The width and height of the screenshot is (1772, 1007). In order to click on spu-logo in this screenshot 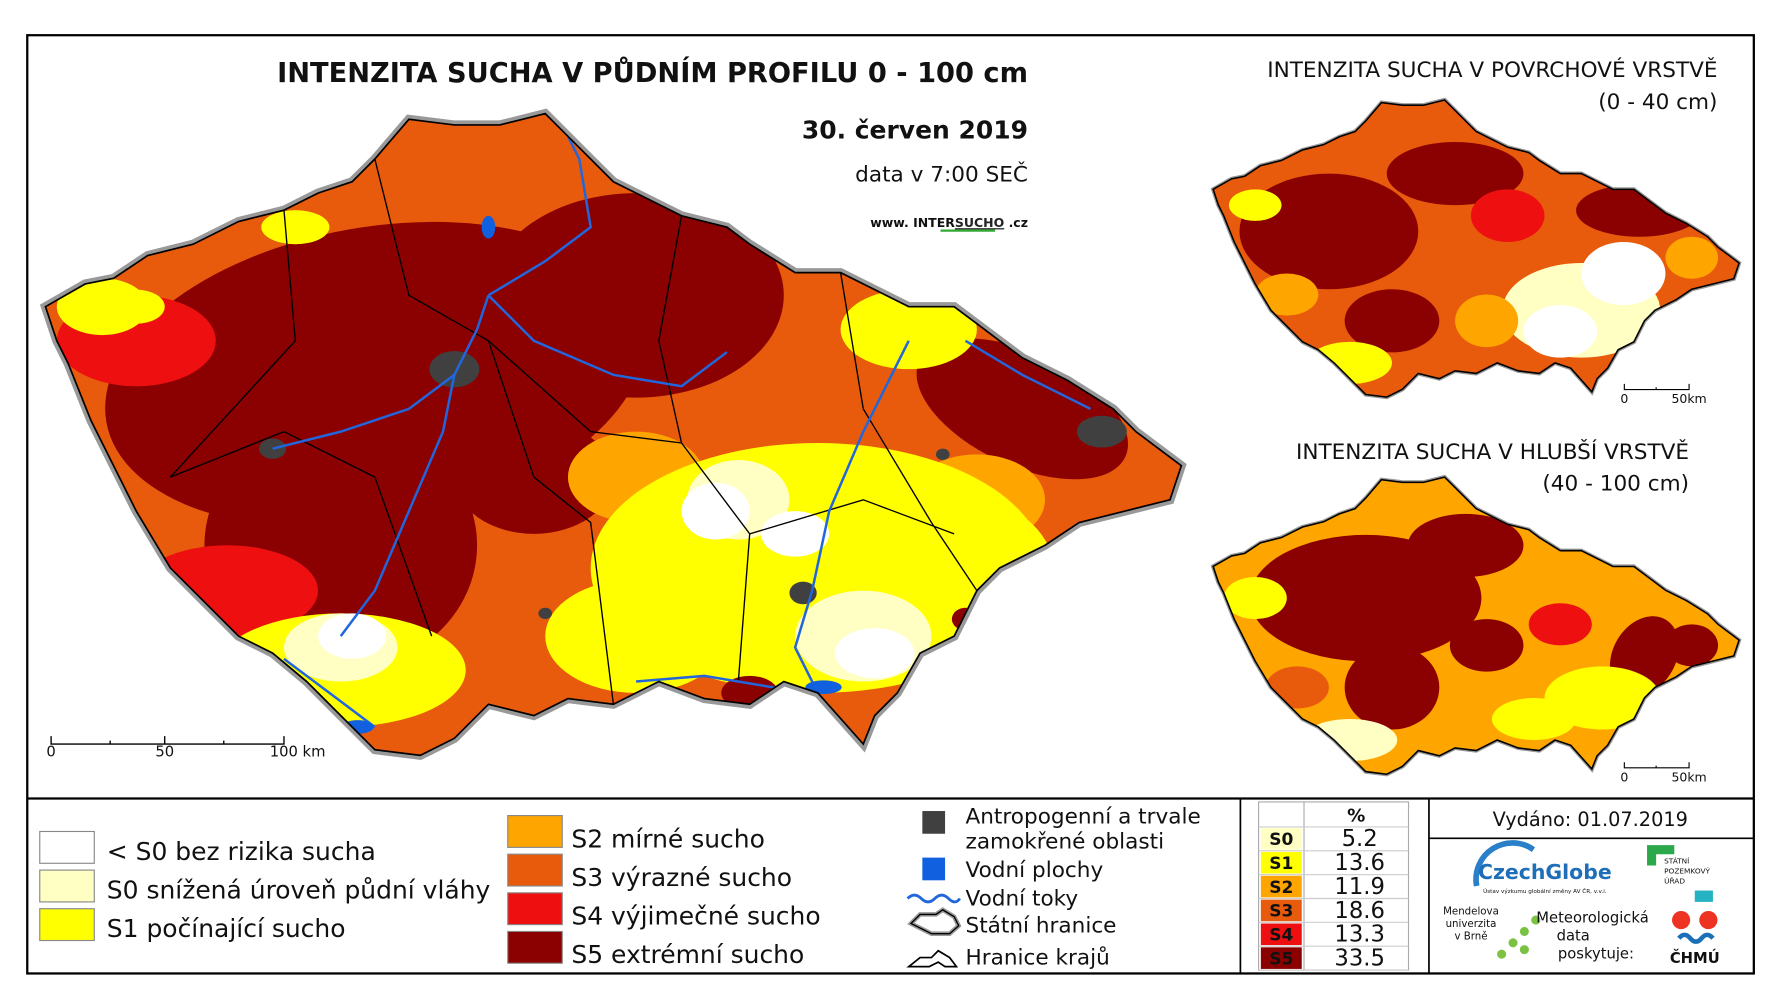, I will do `click(1661, 855)`.